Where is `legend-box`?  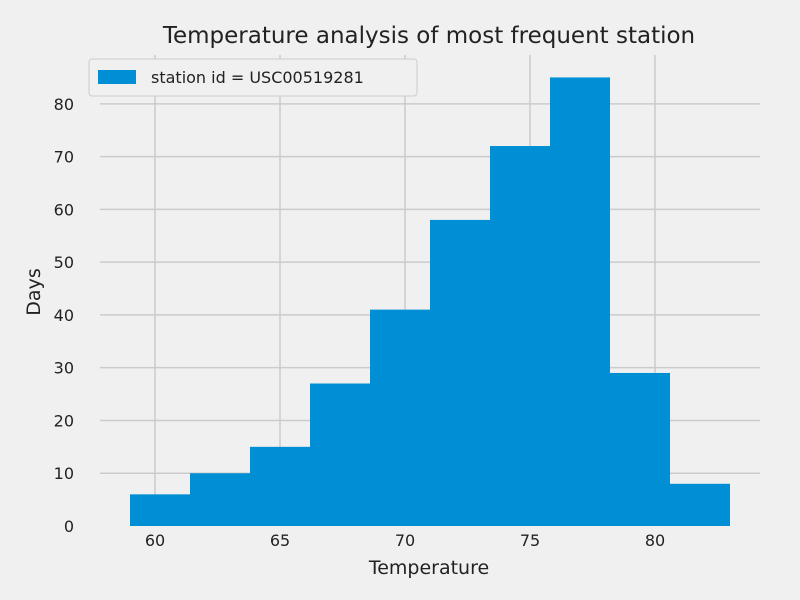 legend-box is located at coordinates (253, 77).